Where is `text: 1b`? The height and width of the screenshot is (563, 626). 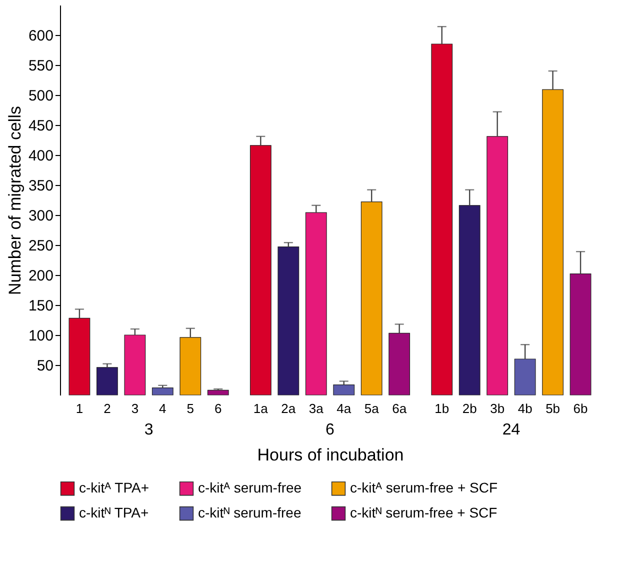
text: 1b is located at coordinates (442, 408).